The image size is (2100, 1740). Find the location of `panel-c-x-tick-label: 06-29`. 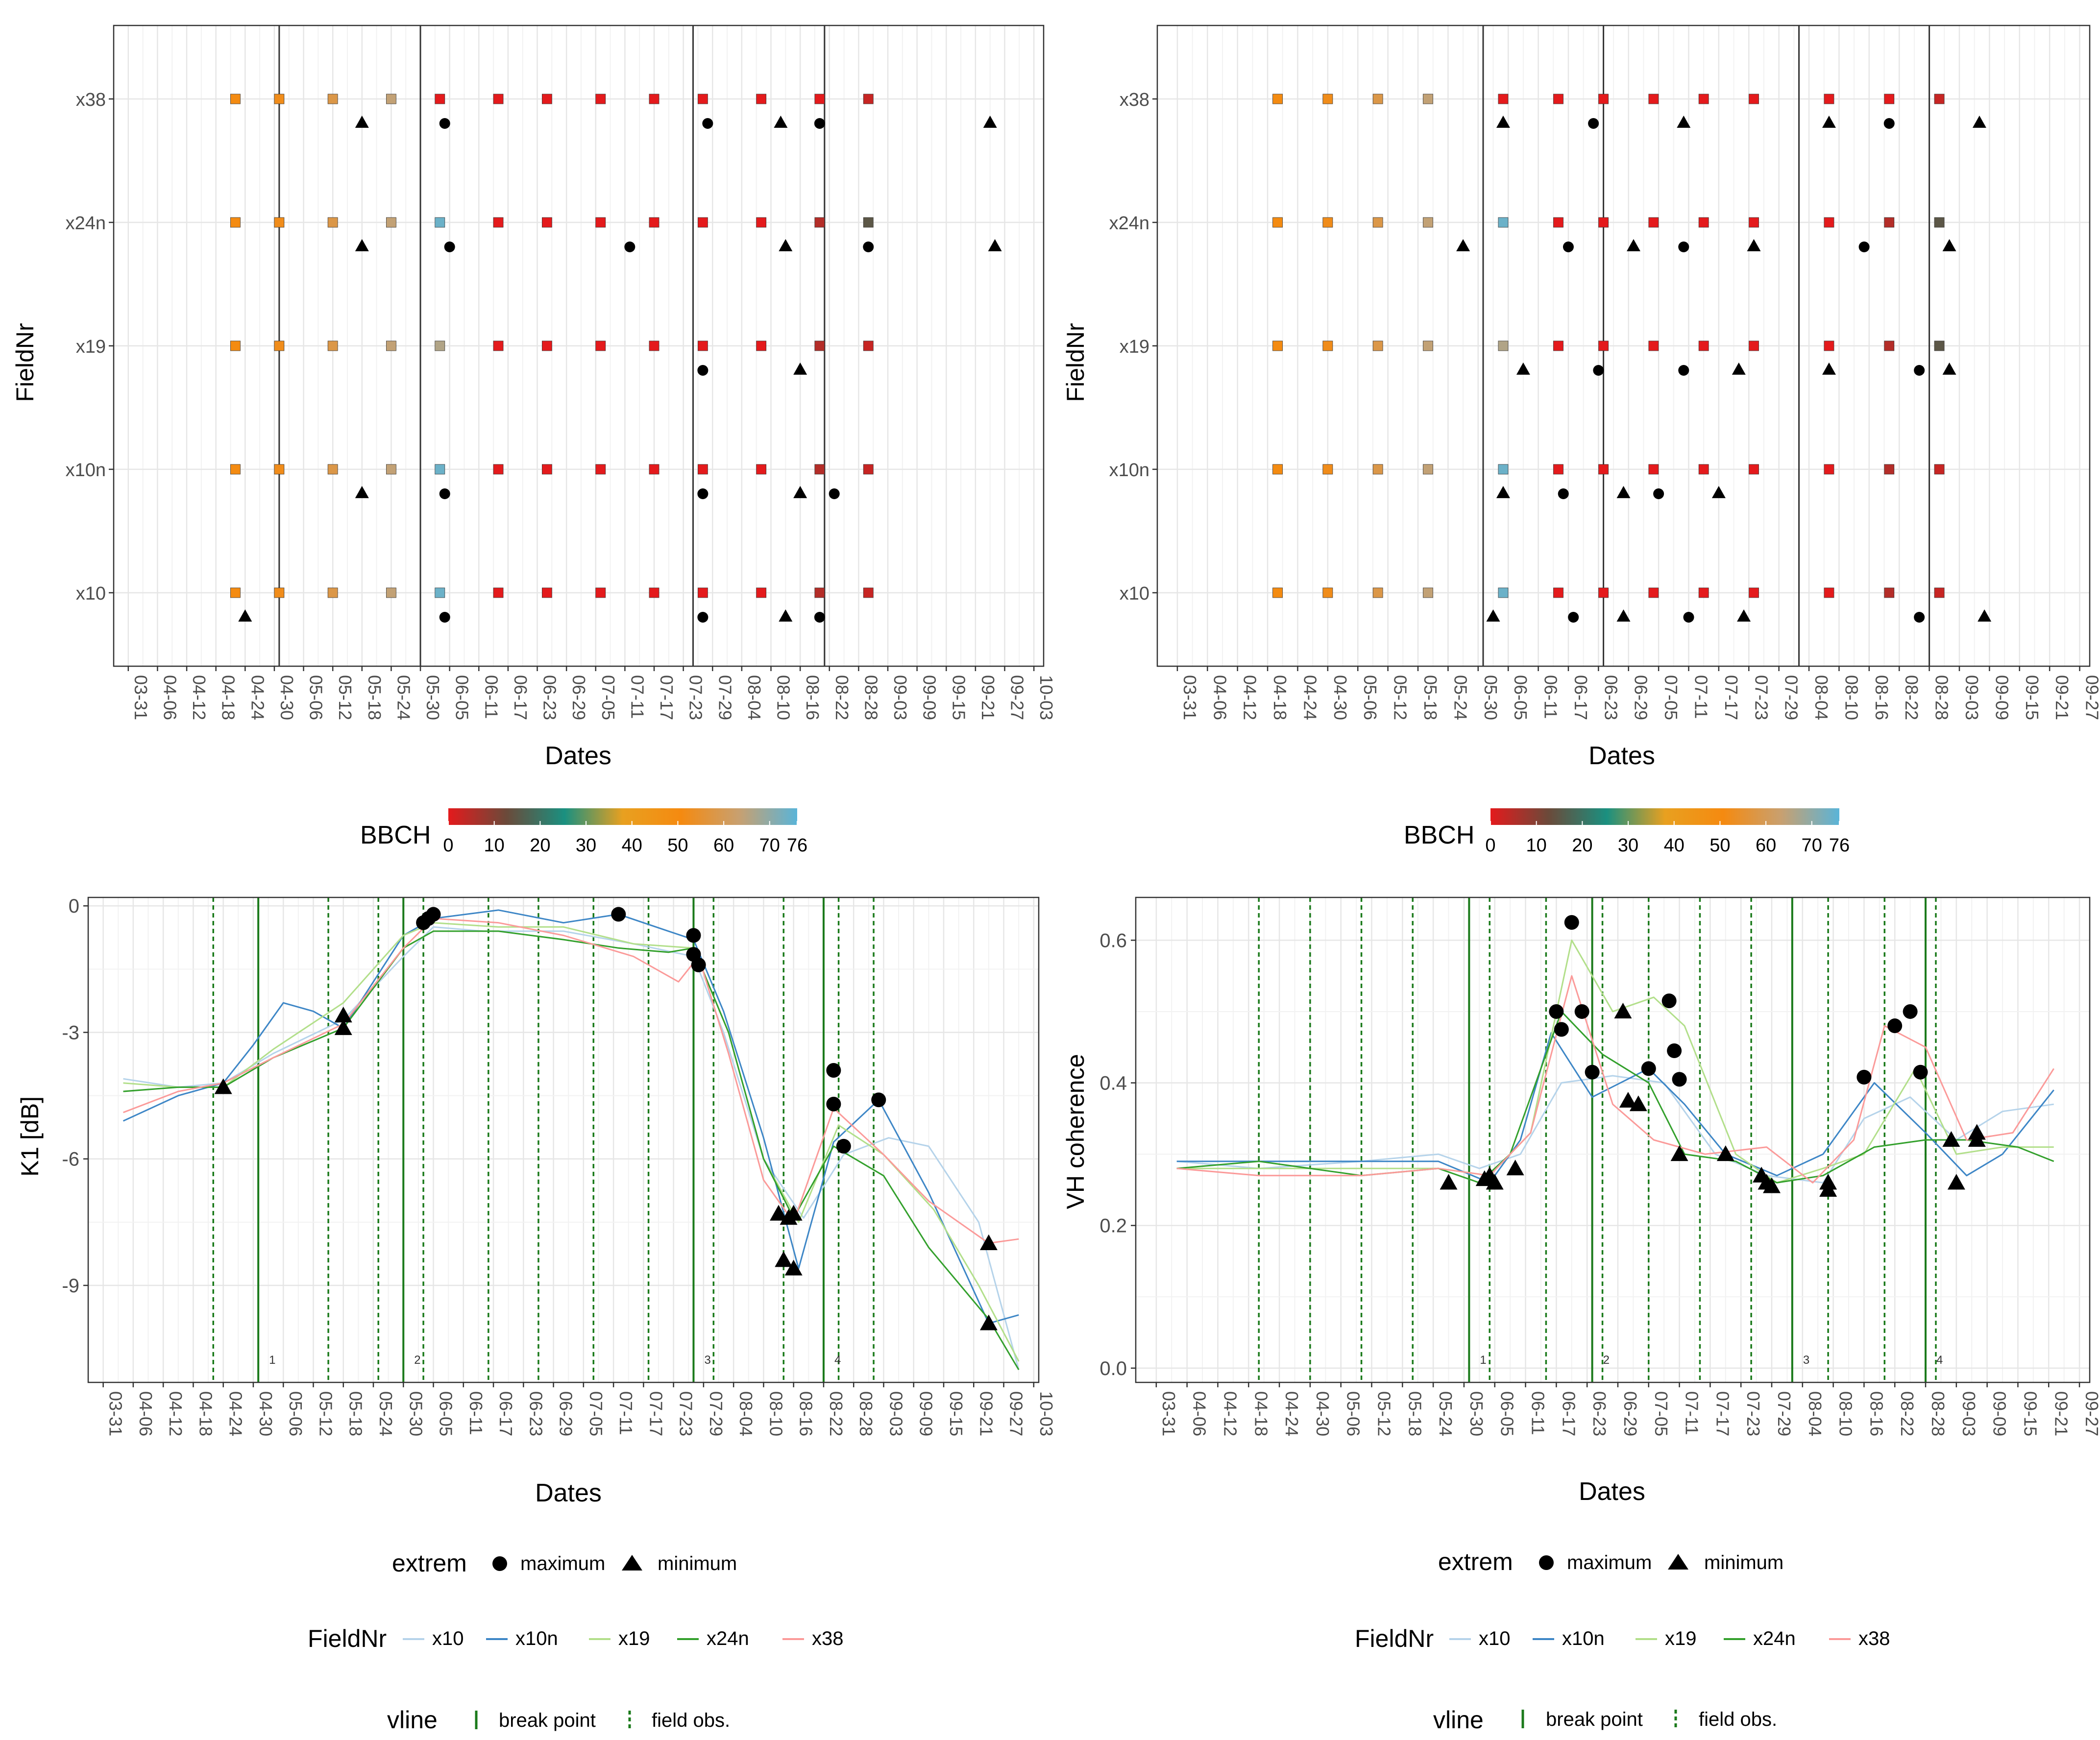

panel-c-x-tick-label: 06-29 is located at coordinates (566, 1414).